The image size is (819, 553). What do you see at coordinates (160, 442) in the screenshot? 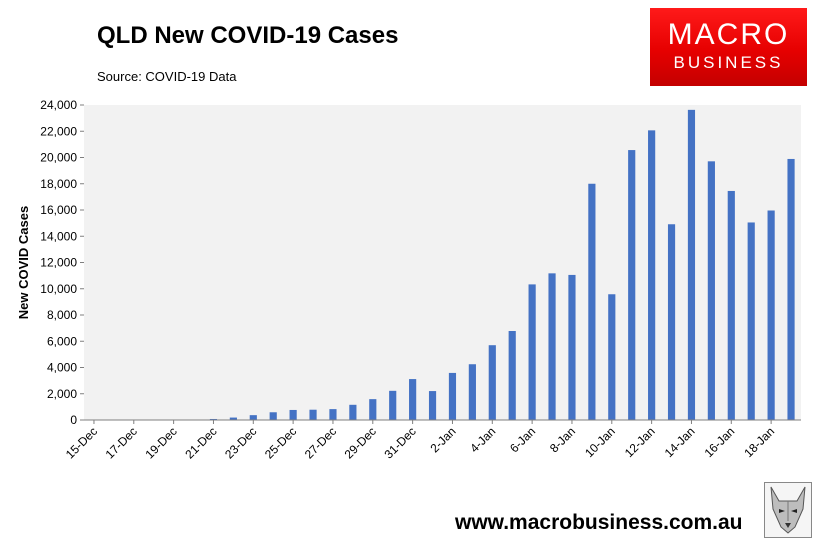
I see `x-tick-label: 19-Dec` at bounding box center [160, 442].